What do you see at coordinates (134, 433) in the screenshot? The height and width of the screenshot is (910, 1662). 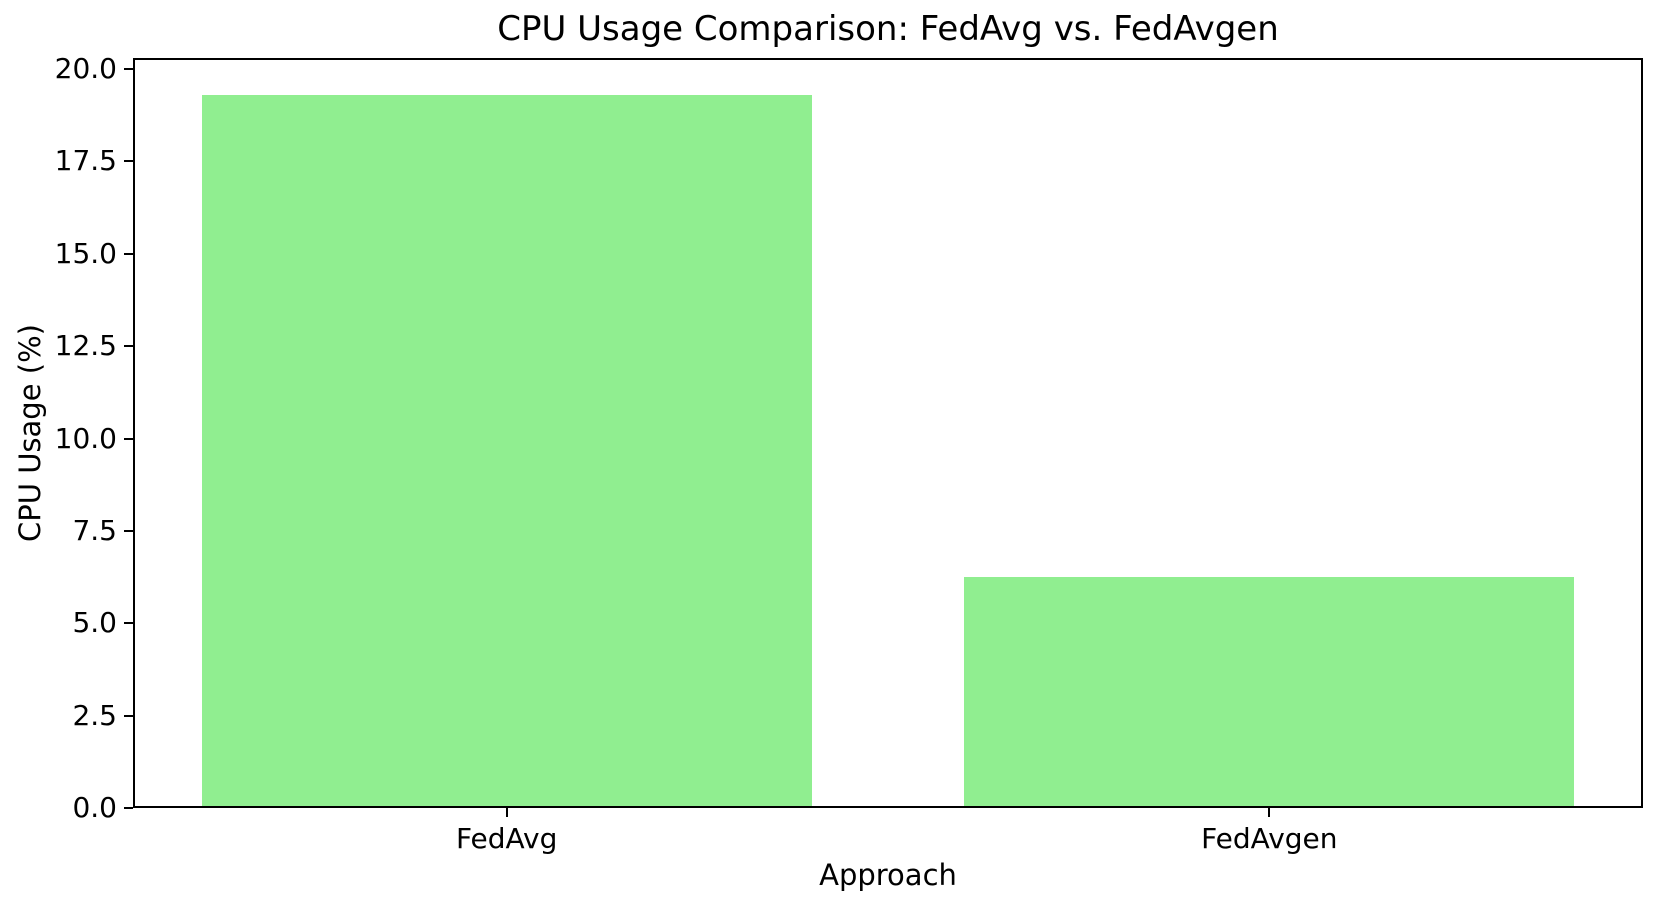 I see `left-spine` at bounding box center [134, 433].